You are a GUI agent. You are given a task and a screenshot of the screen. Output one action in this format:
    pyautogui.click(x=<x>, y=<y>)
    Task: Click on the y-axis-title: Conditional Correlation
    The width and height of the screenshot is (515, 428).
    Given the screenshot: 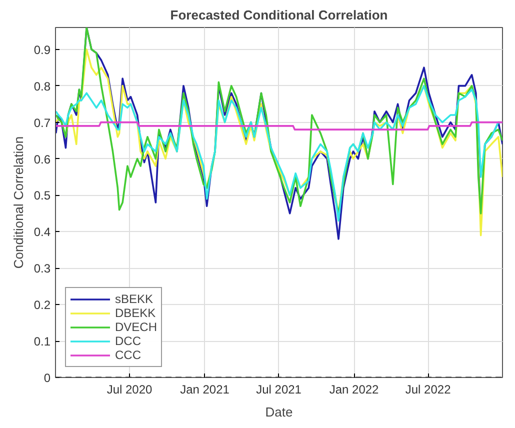 What is the action you would take?
    pyautogui.click(x=18, y=202)
    